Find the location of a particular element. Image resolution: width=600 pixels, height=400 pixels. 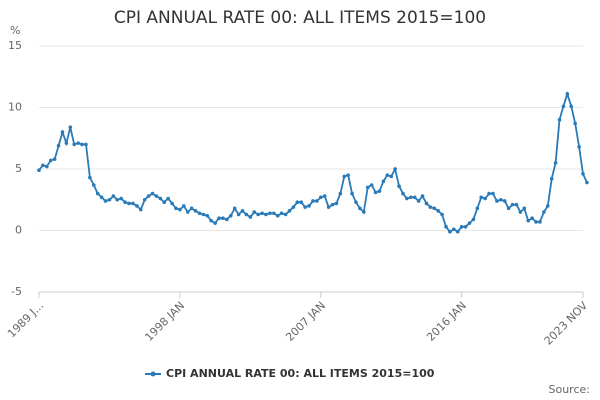

x-tick-label: 1998 JAN is located at coordinates (164, 321).